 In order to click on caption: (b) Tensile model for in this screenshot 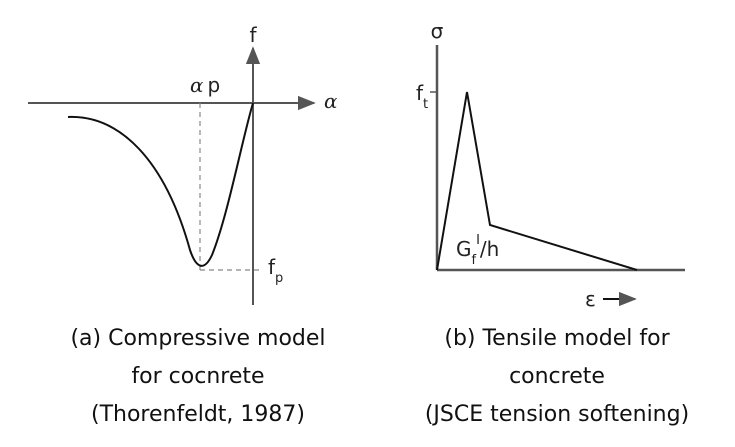, I will do `click(557, 338)`.